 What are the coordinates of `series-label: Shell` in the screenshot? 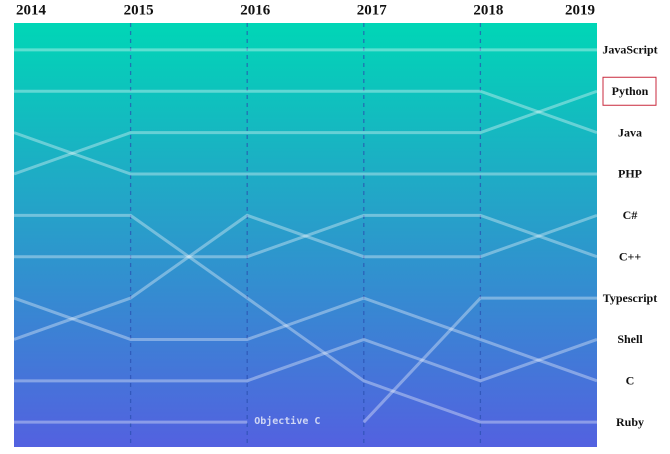 It's located at (630, 339).